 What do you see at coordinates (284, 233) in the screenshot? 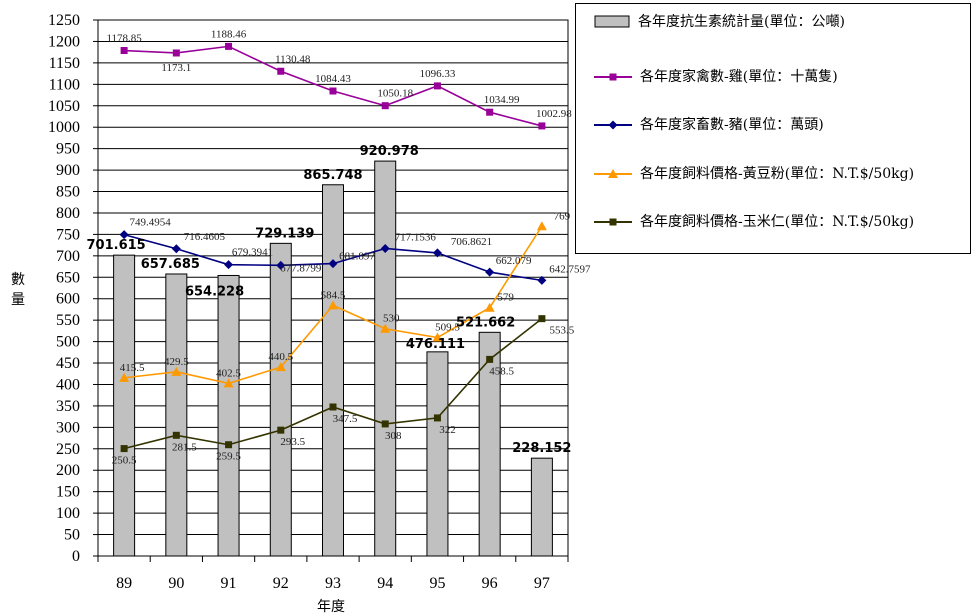
I see `bar-value-label: 729.139` at bounding box center [284, 233].